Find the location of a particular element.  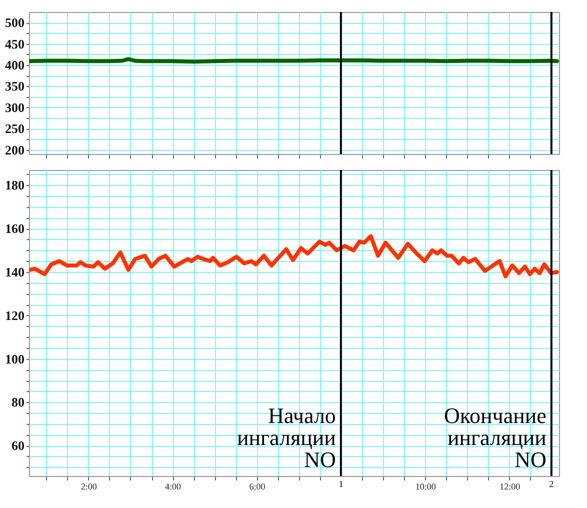

x-tick-label: 10:00 is located at coordinates (425, 487).